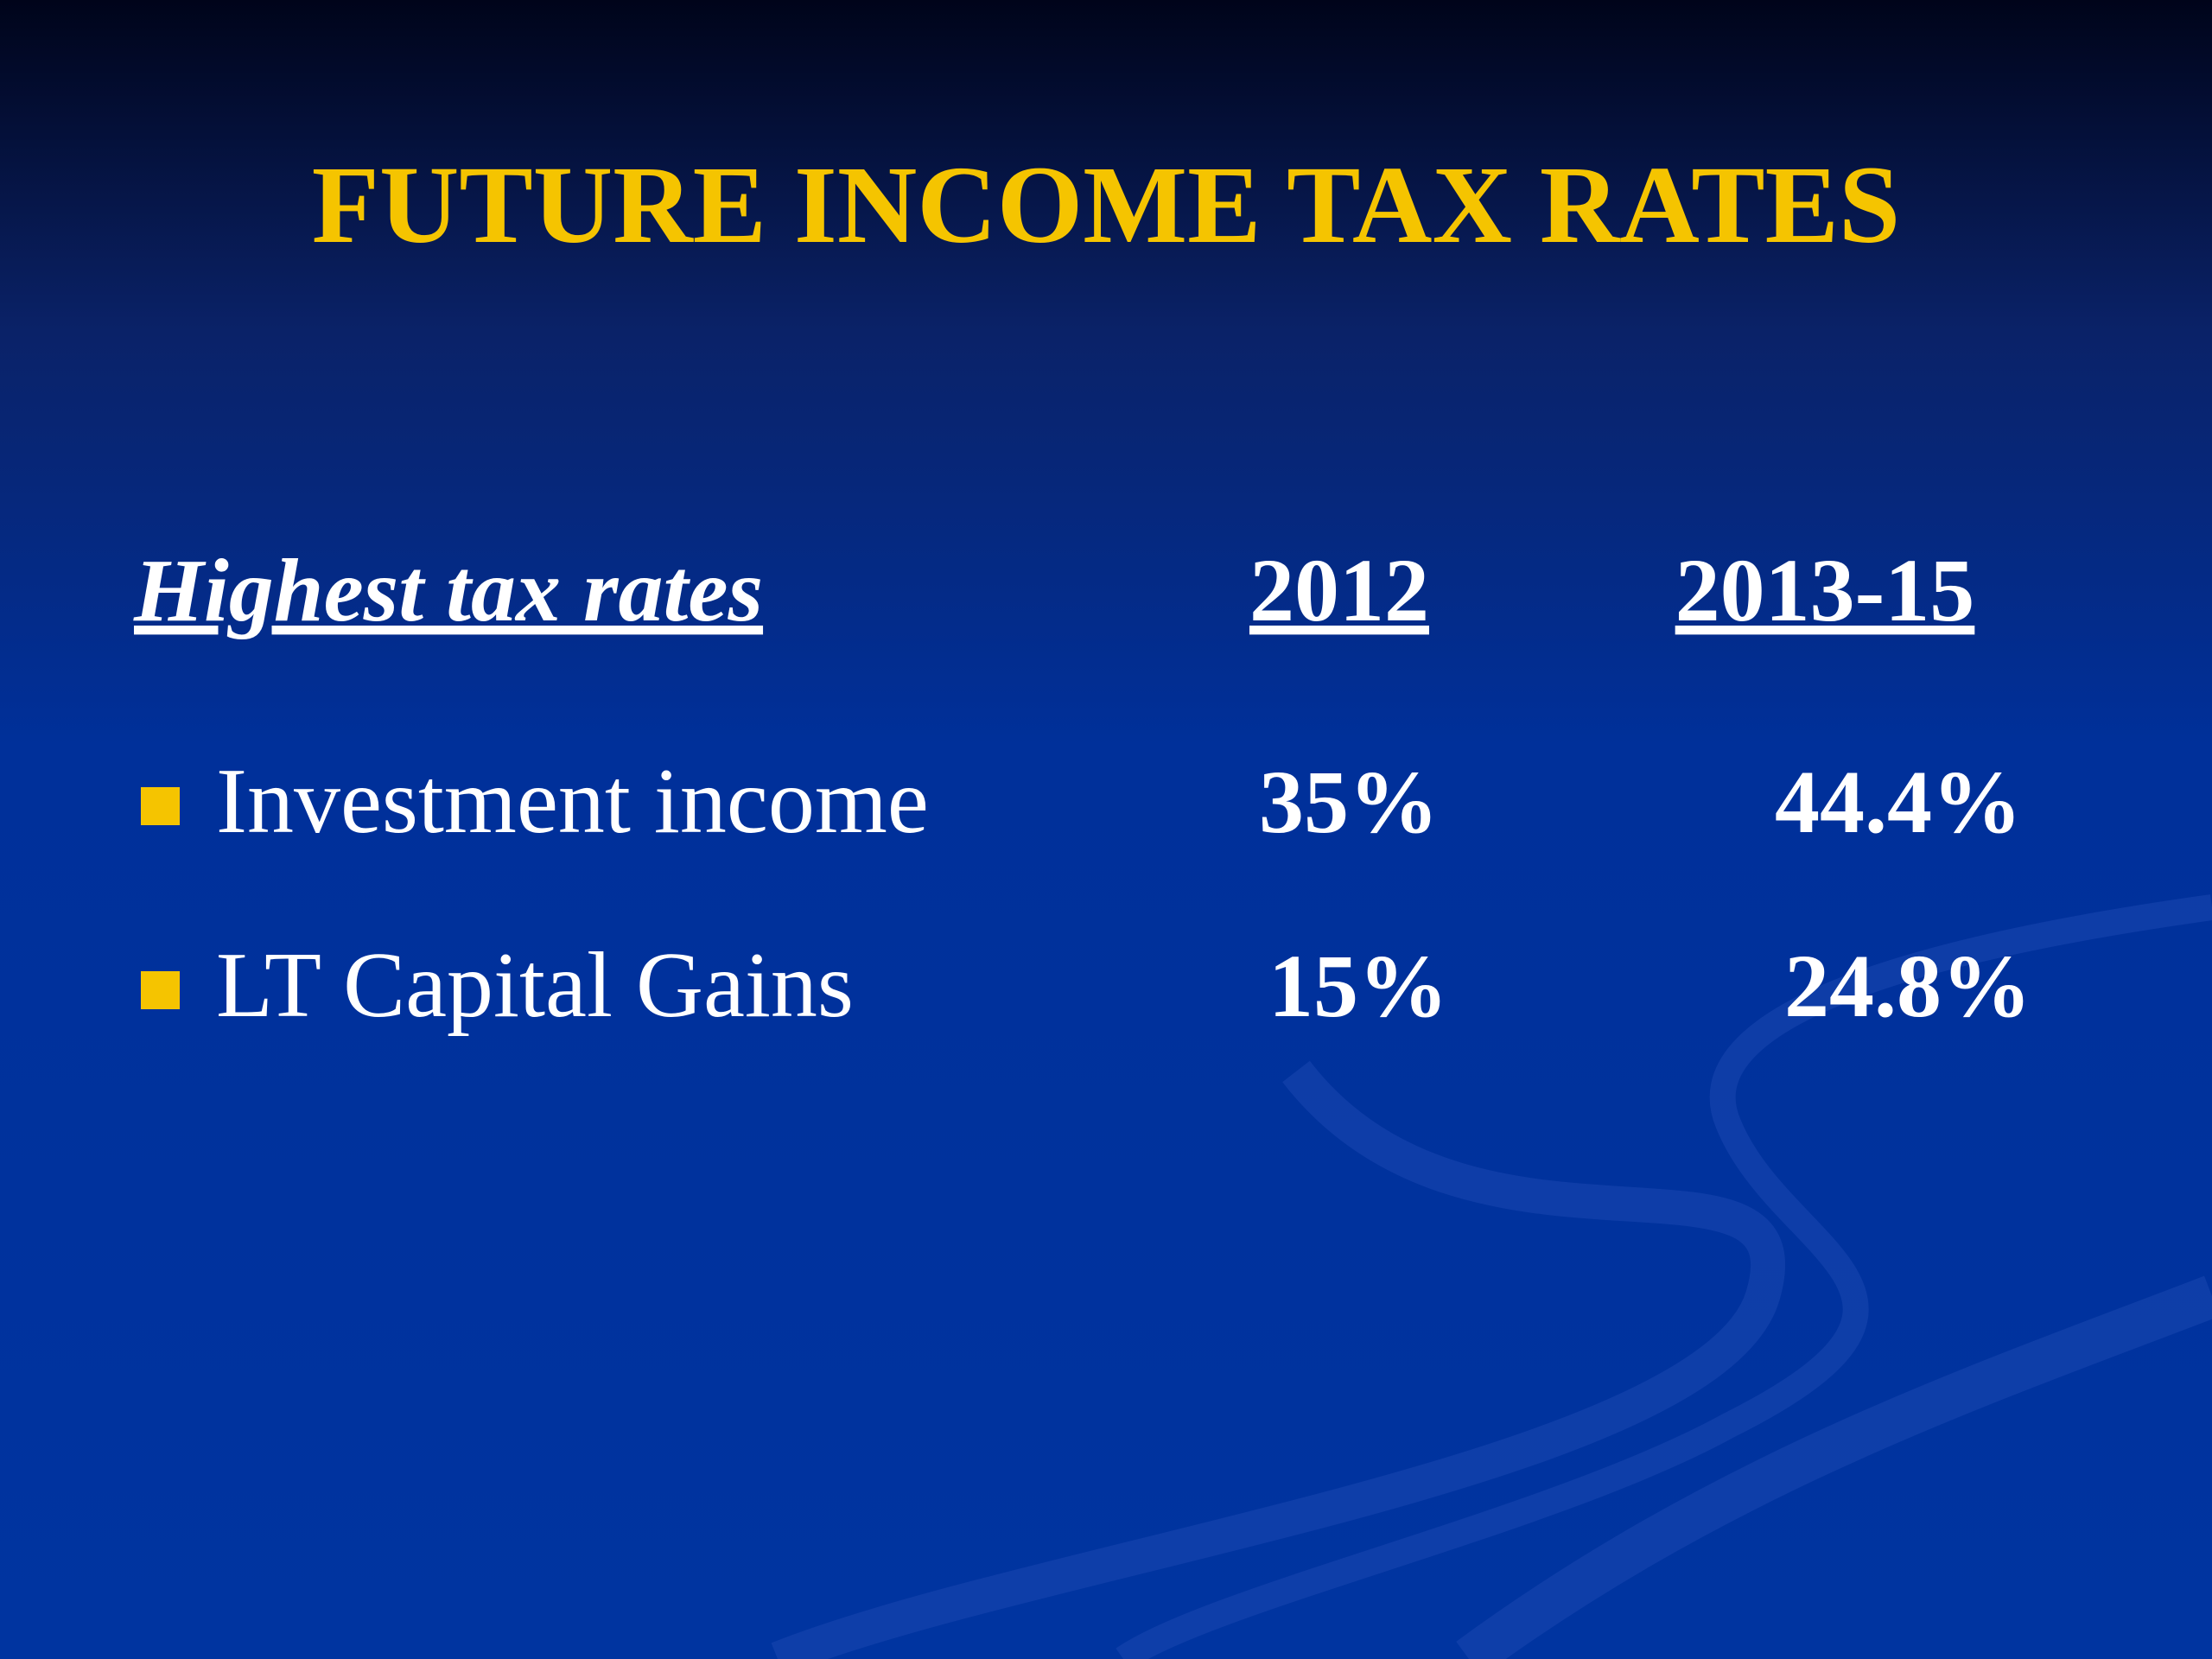 The image size is (2212, 1659). What do you see at coordinates (1358, 986) in the screenshot?
I see `cell: 15%` at bounding box center [1358, 986].